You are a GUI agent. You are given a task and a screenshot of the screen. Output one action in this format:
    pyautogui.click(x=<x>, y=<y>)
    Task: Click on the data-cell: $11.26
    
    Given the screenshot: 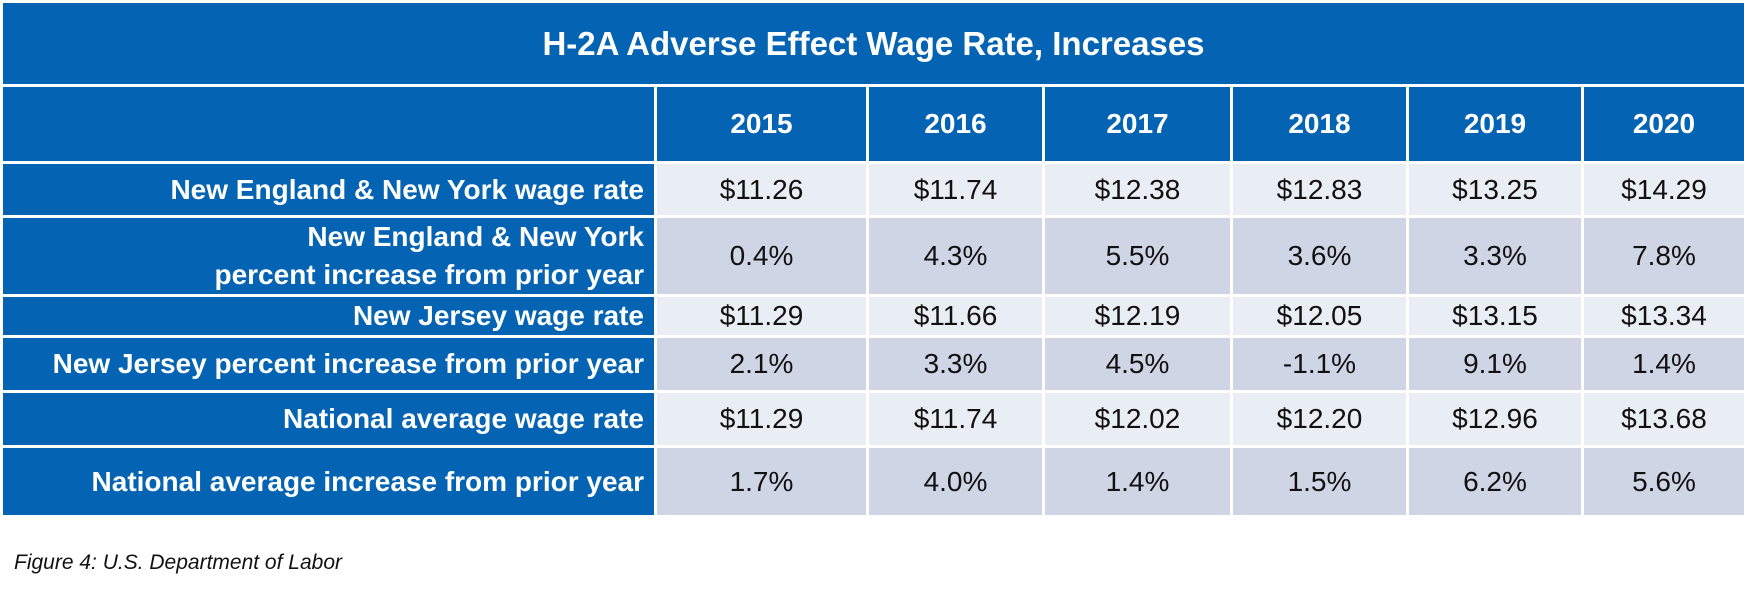 What is the action you would take?
    pyautogui.click(x=761, y=189)
    